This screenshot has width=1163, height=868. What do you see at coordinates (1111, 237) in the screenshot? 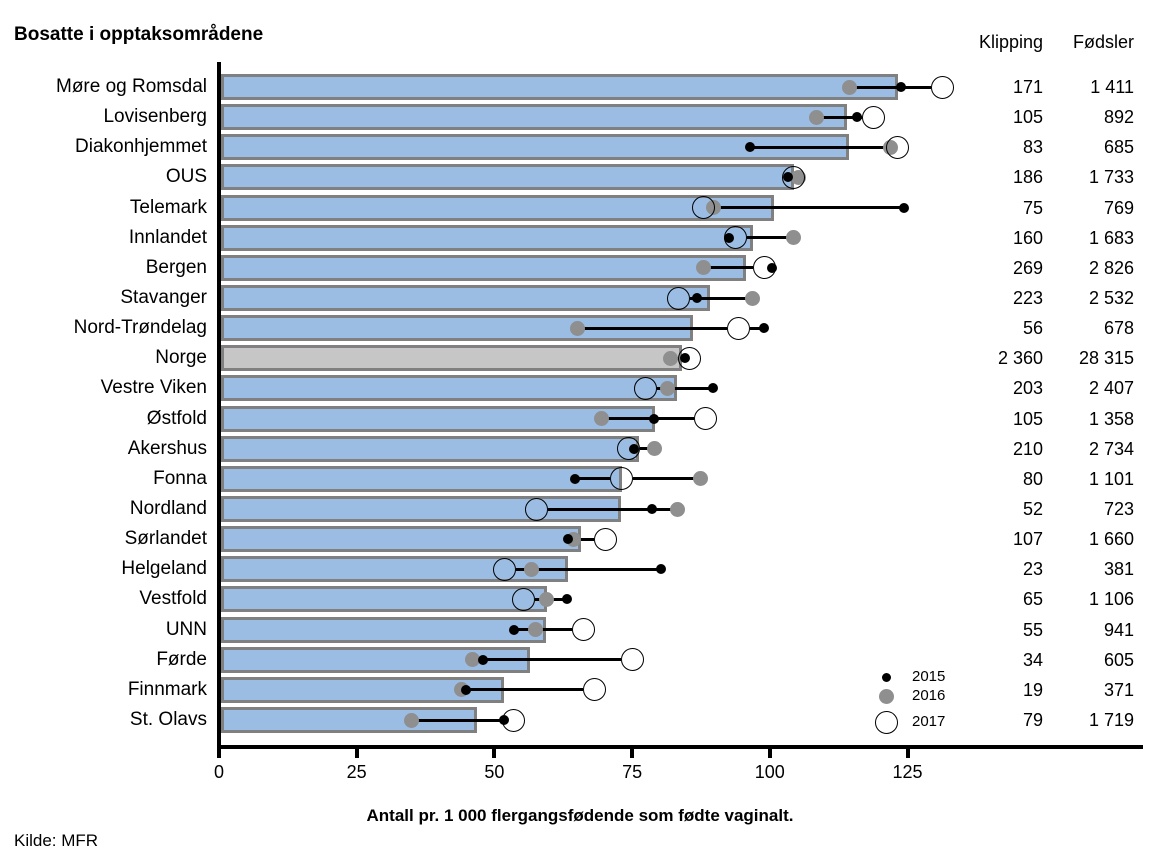
I see `fodsler-value: 1 683` at bounding box center [1111, 237].